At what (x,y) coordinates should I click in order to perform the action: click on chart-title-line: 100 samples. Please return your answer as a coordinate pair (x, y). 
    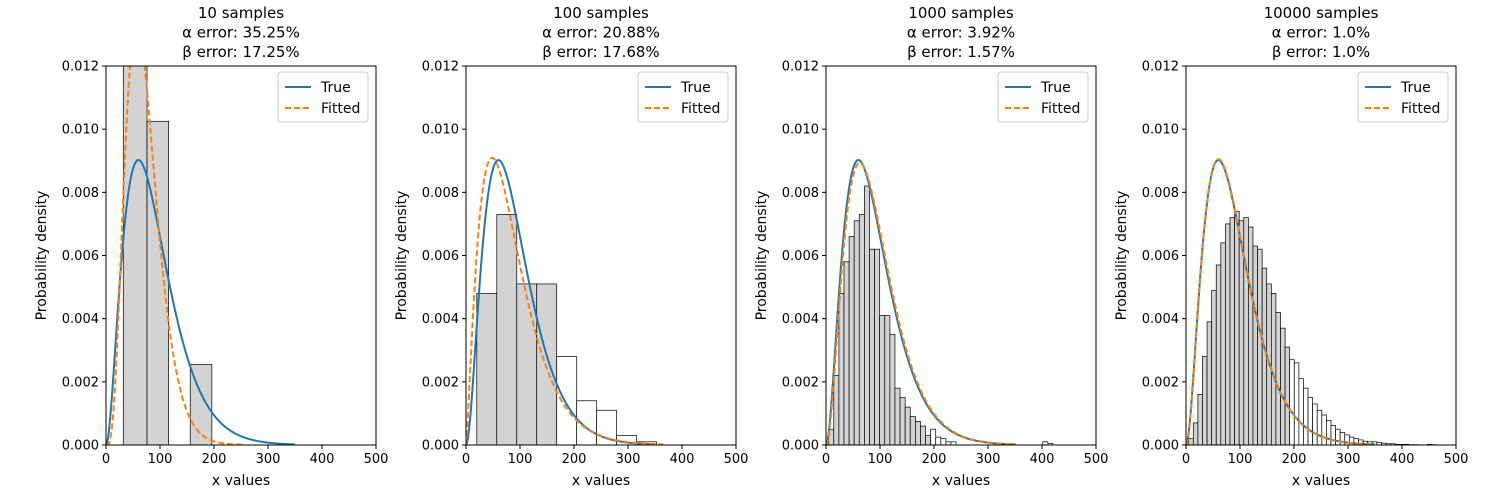
    Looking at the image, I should click on (601, 13).